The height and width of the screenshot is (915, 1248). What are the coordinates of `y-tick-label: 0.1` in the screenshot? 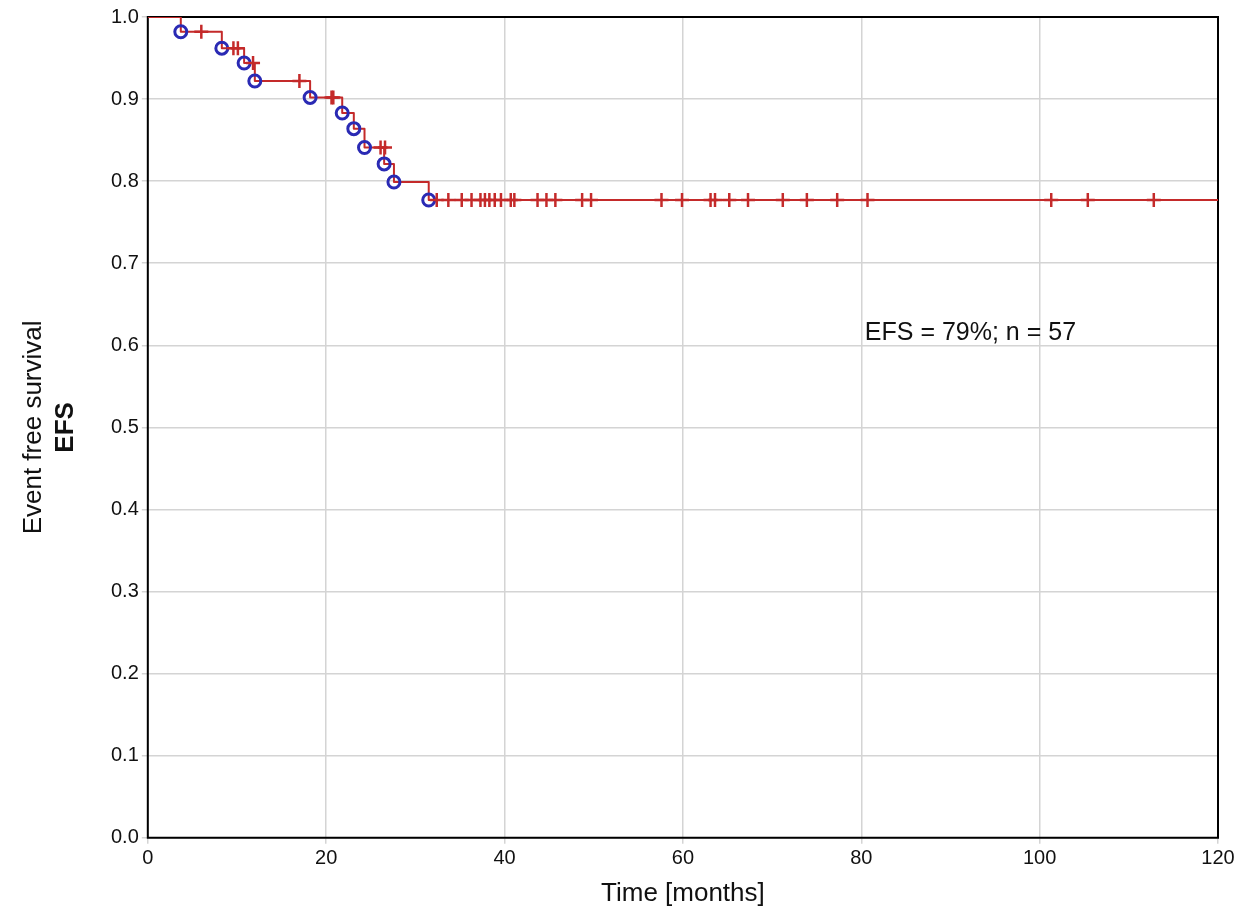 It's located at (124, 754).